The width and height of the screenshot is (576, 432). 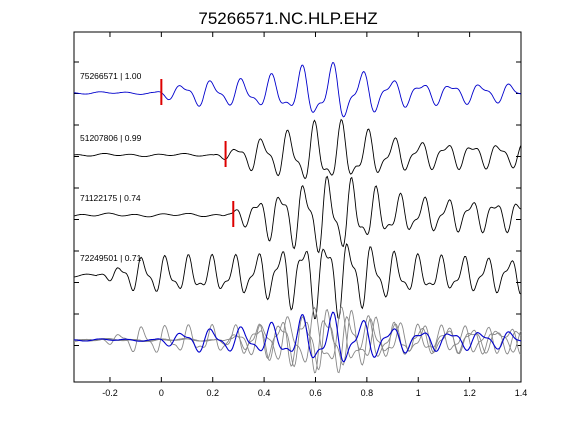 What do you see at coordinates (287, 18) in the screenshot?
I see `chart-title: 75266571.NC.HLP.EHZ` at bounding box center [287, 18].